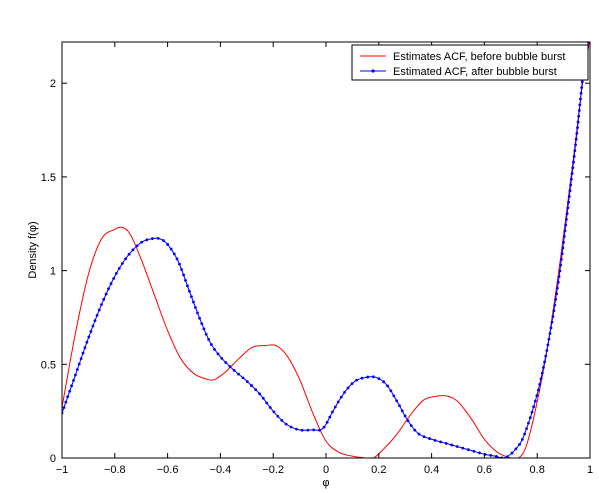 Image resolution: width=599 pixels, height=493 pixels. What do you see at coordinates (115, 470) in the screenshot?
I see `x-tick-label: −0.8` at bounding box center [115, 470].